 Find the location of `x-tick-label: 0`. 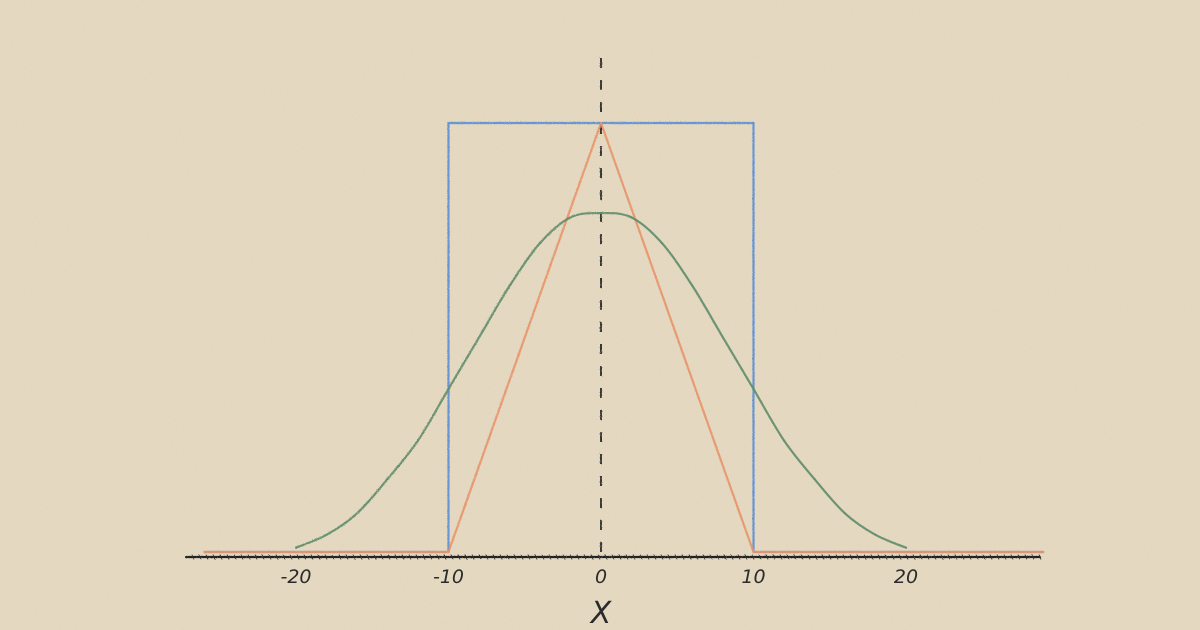

x-tick-label: 0 is located at coordinates (601, 577).